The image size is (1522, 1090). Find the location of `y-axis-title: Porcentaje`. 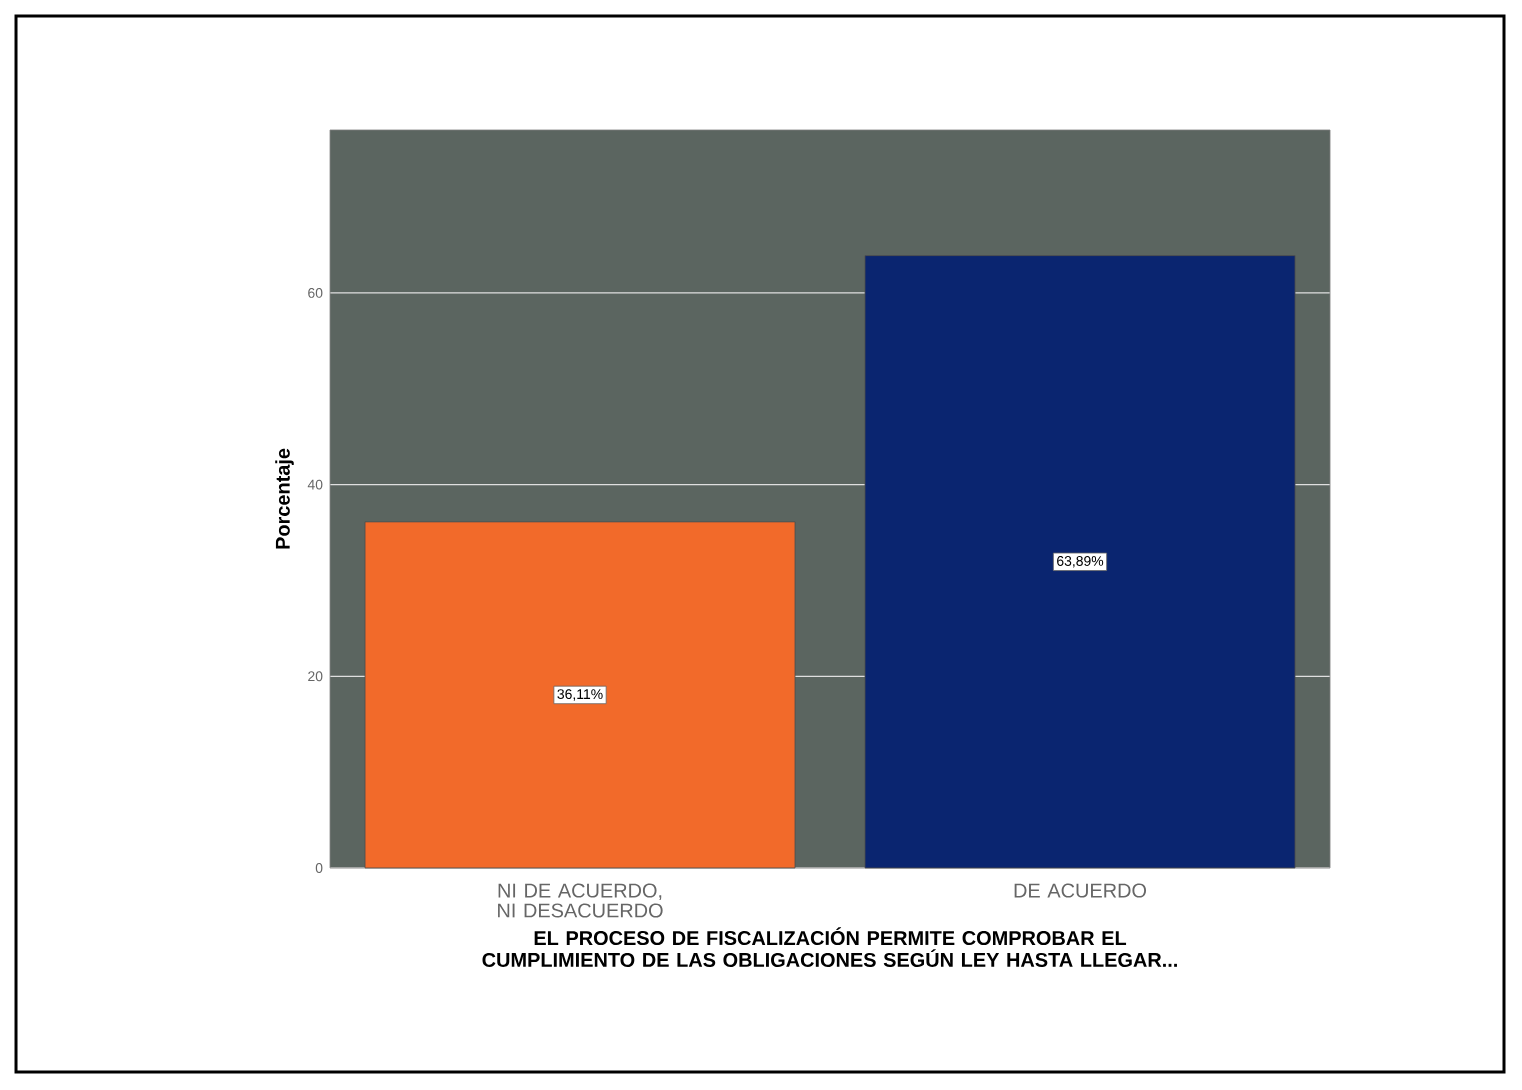

y-axis-title: Porcentaje is located at coordinates (284, 498).